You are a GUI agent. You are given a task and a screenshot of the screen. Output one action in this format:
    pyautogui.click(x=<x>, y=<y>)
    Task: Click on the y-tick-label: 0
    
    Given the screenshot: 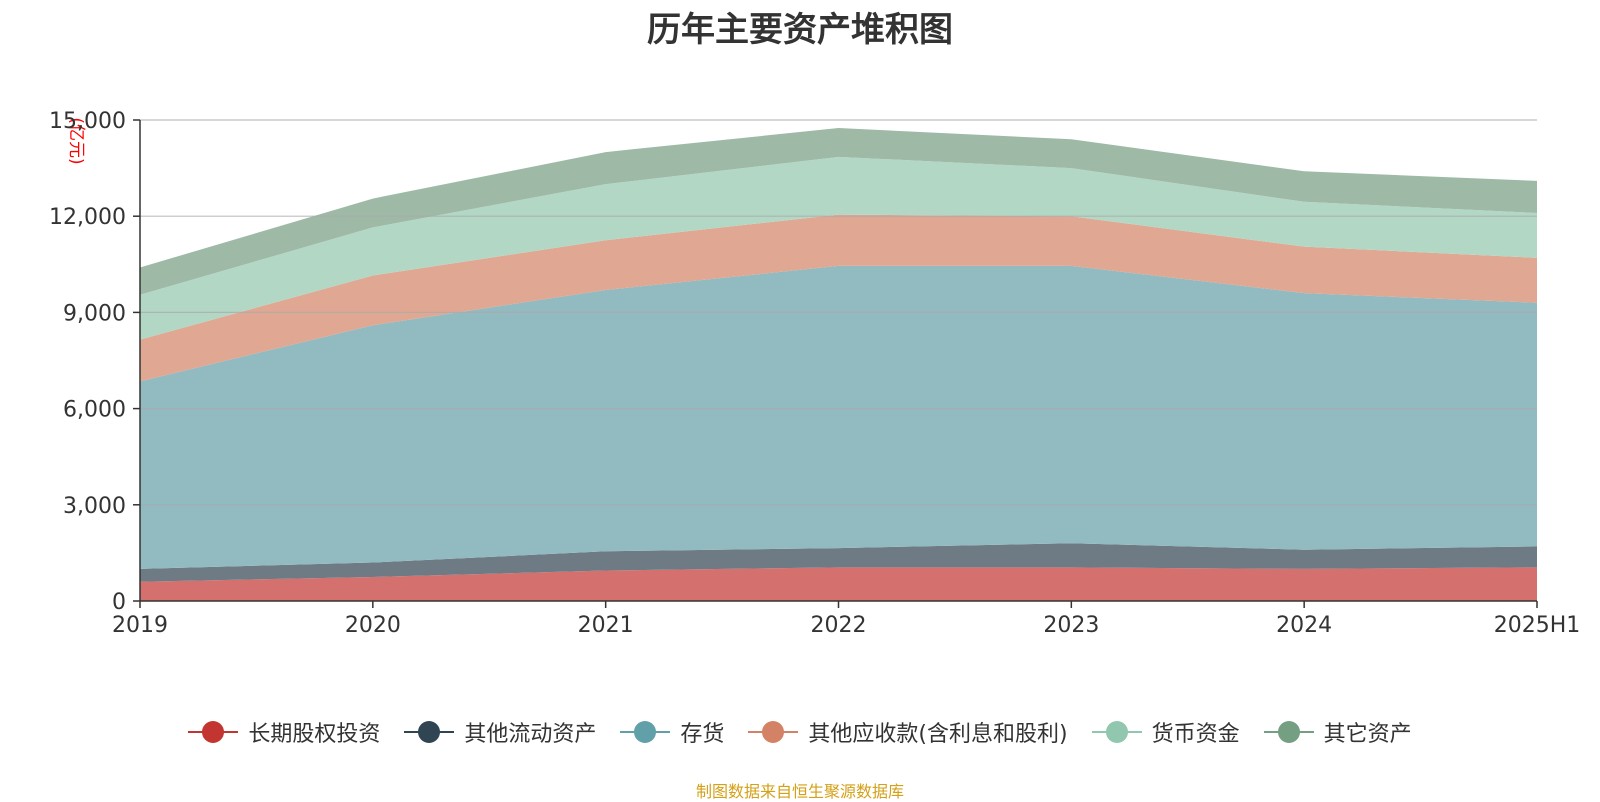 What is the action you would take?
    pyautogui.click(x=119, y=602)
    